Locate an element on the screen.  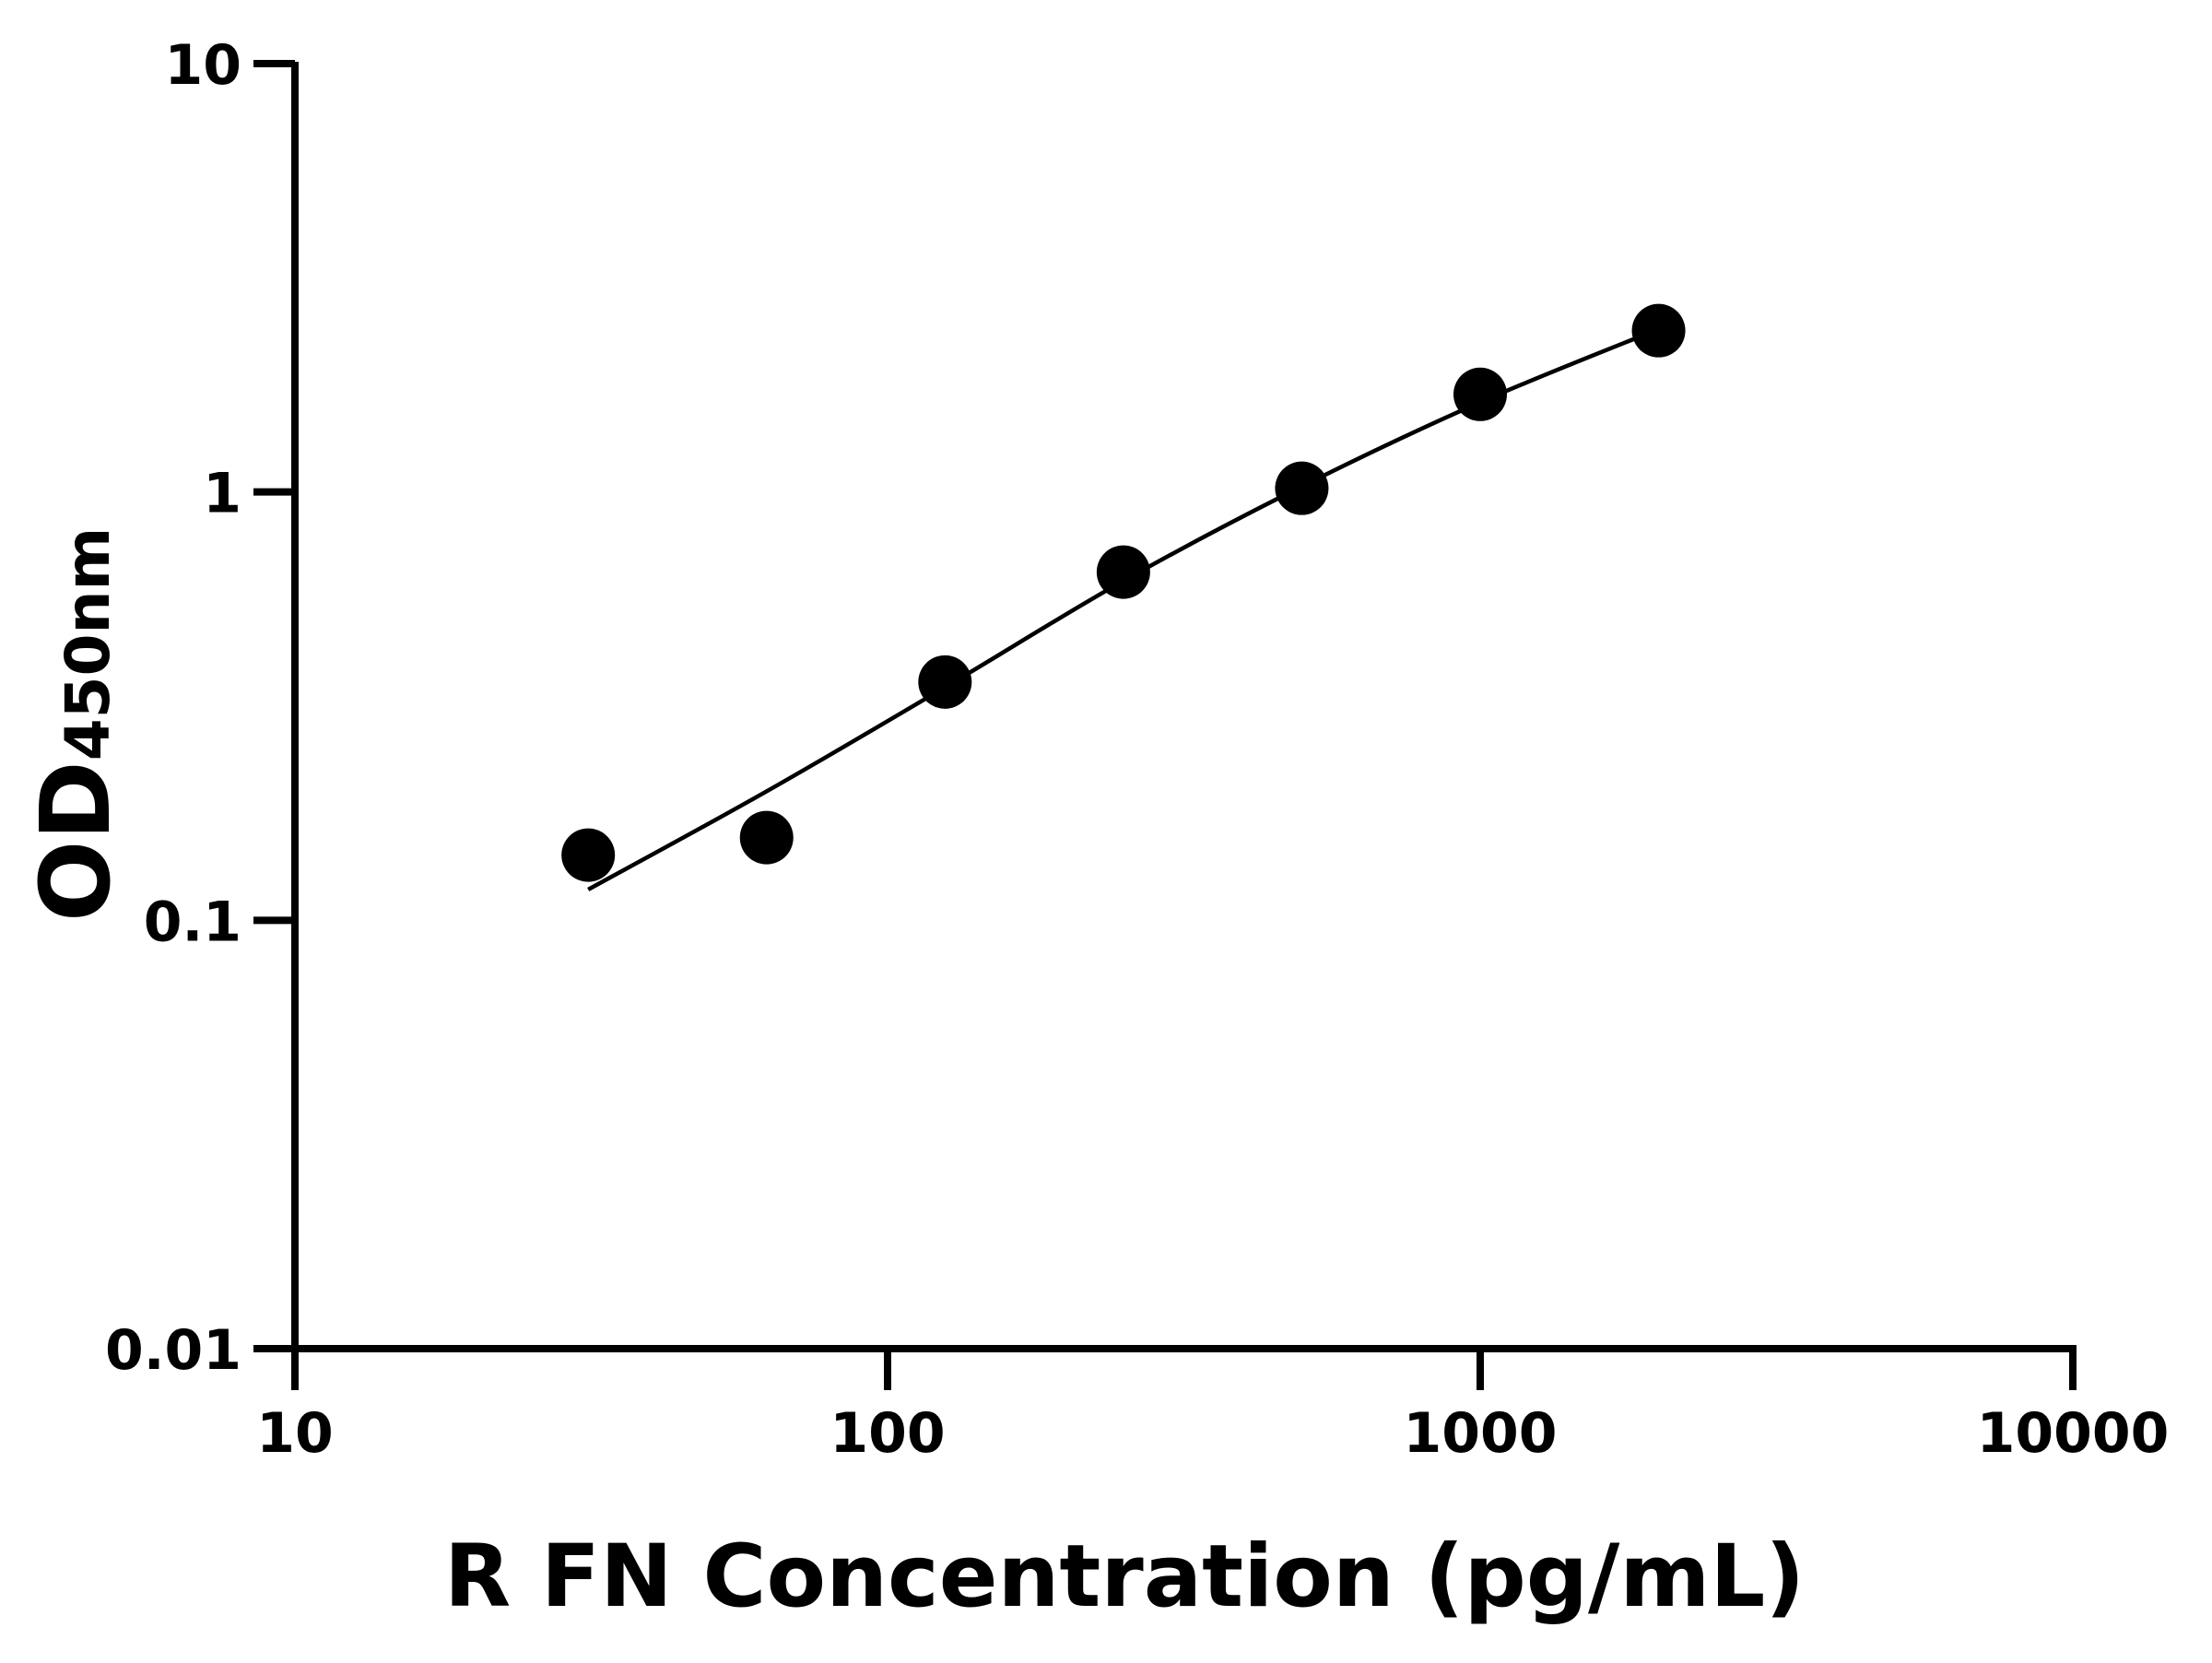
y-axis-label-main: OD is located at coordinates (75, 841).